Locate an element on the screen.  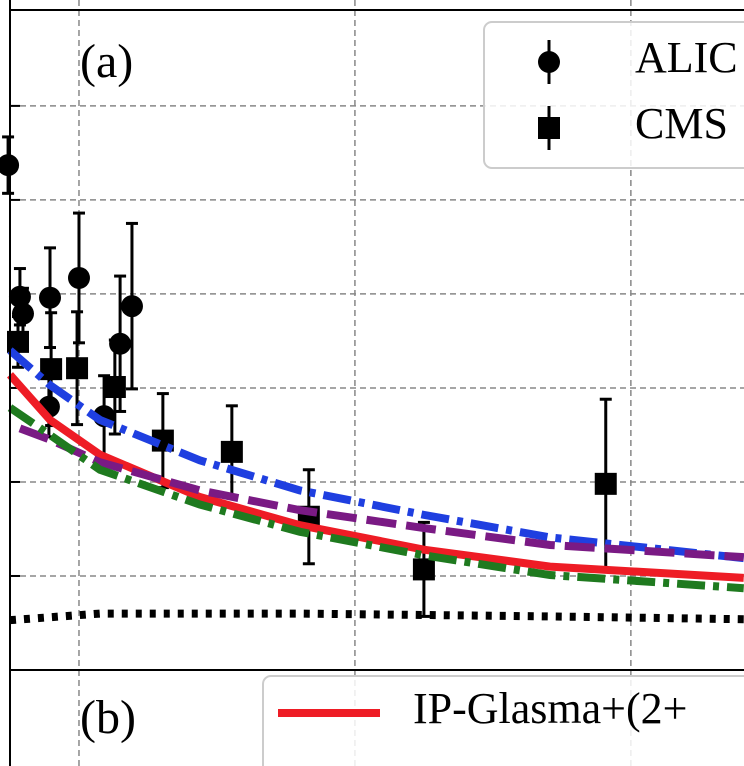
legend-label: CMS is located at coordinates (681, 123).